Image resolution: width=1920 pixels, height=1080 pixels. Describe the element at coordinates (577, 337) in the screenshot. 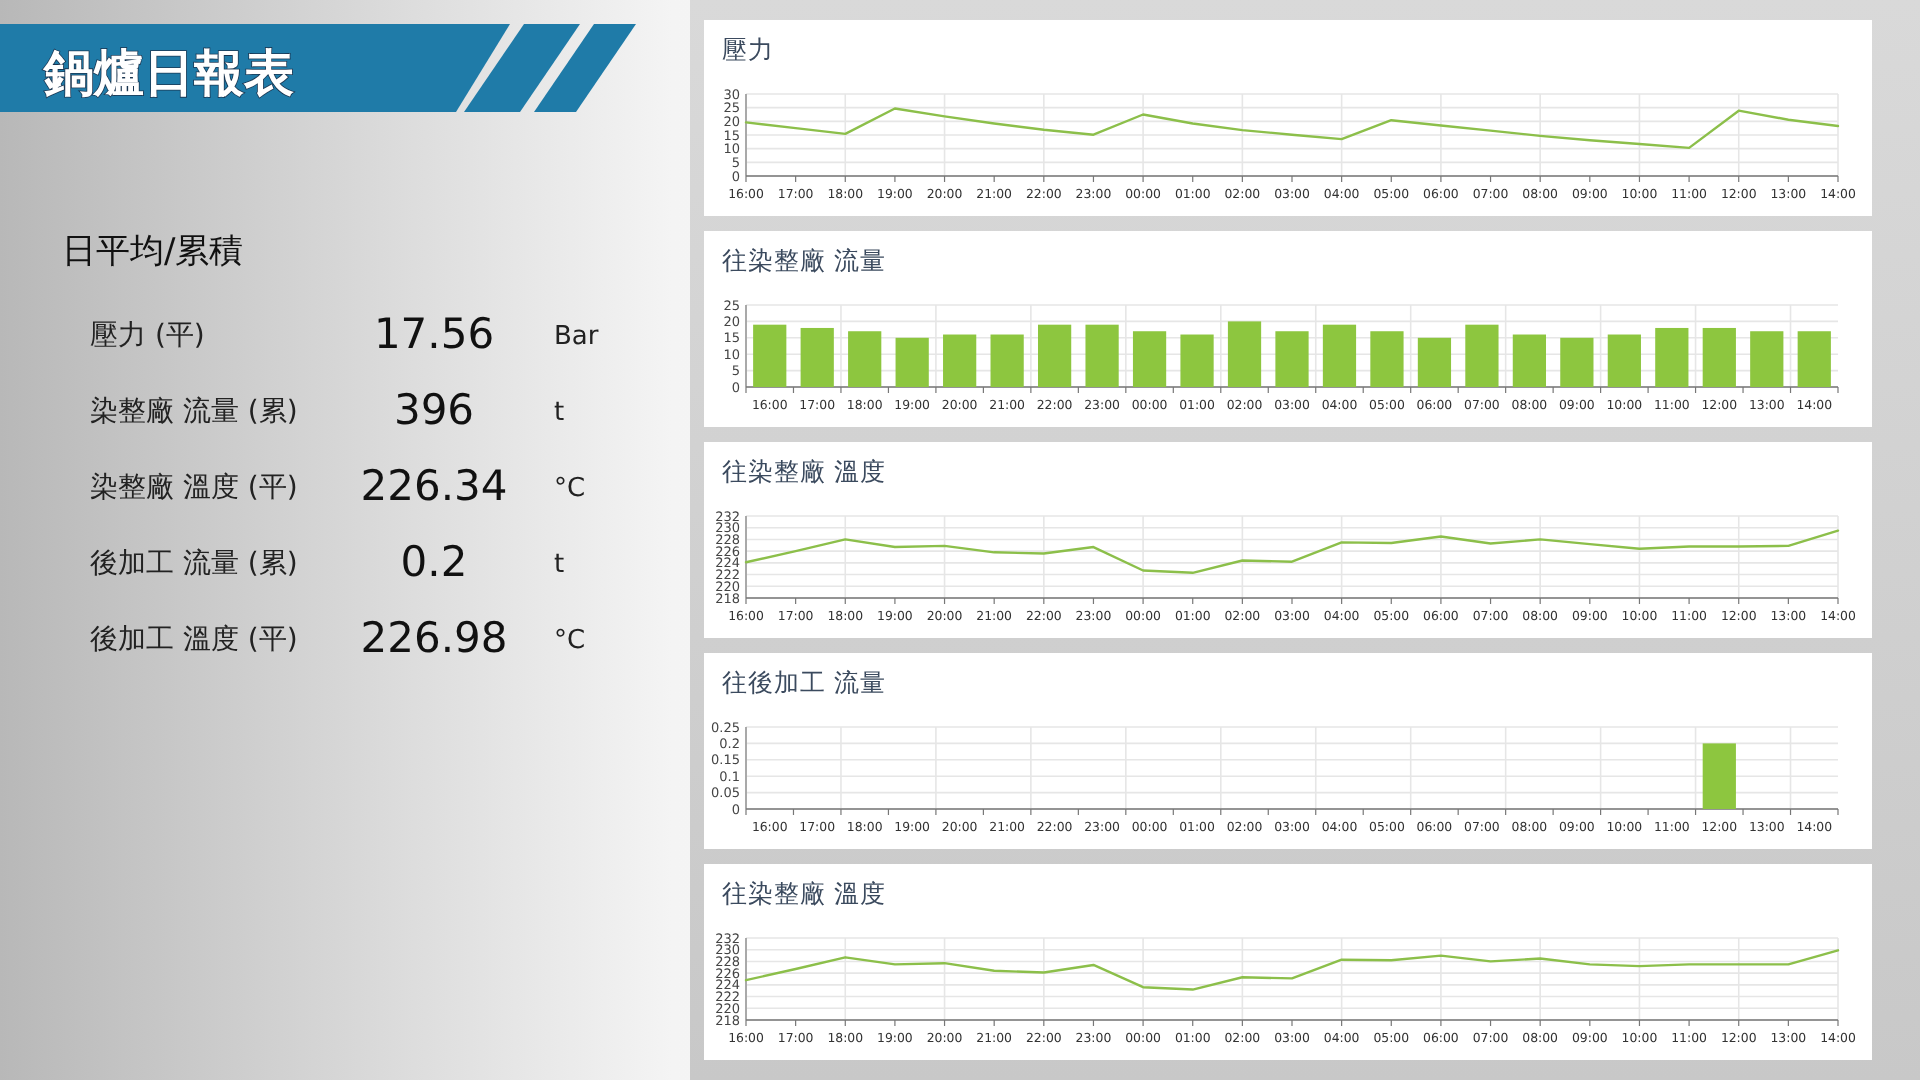

I see `text: Bar` at that location.